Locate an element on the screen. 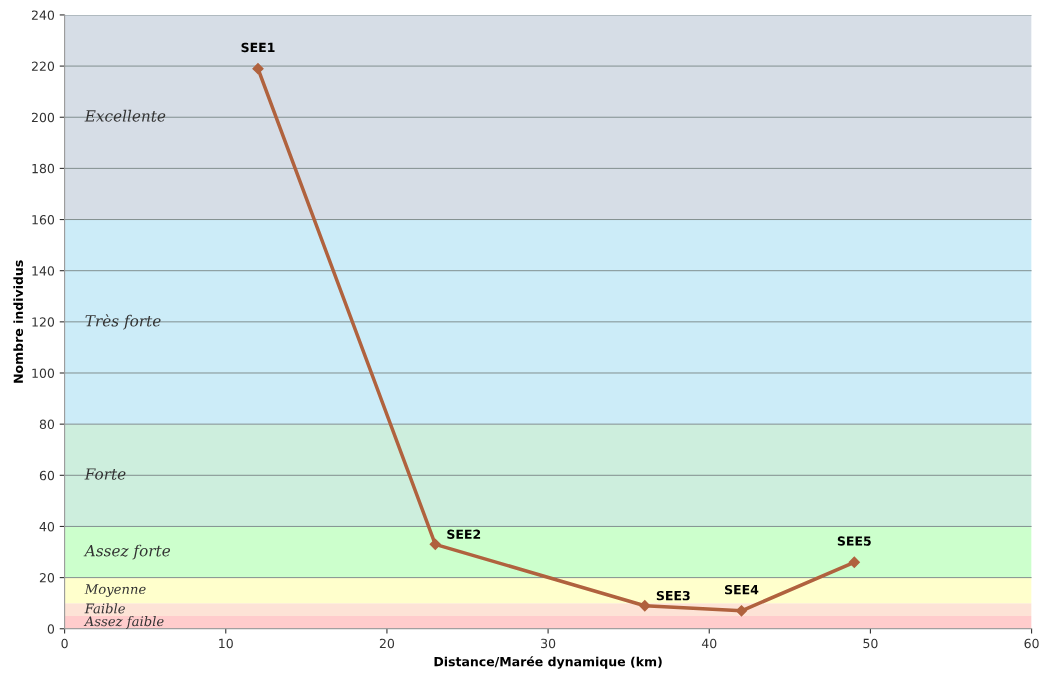 The height and width of the screenshot is (679, 1042). y-tick-label: 140 is located at coordinates (43, 271).